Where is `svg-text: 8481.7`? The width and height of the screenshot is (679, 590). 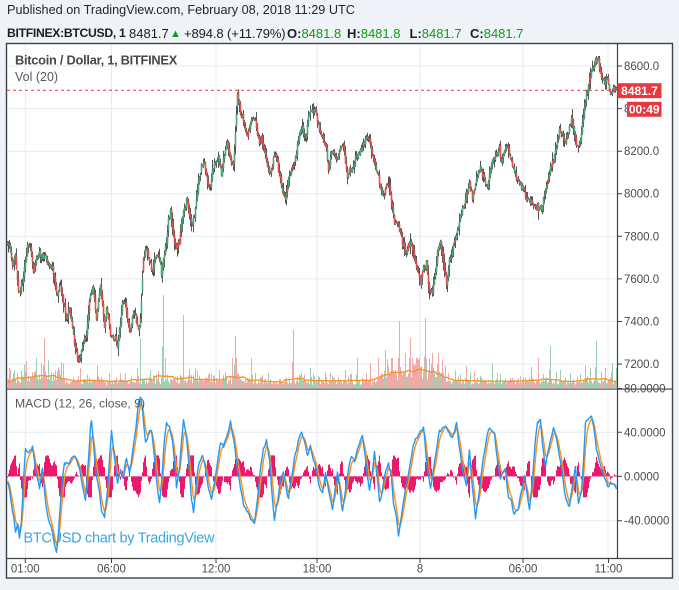 svg-text: 8481.7 is located at coordinates (639, 91).